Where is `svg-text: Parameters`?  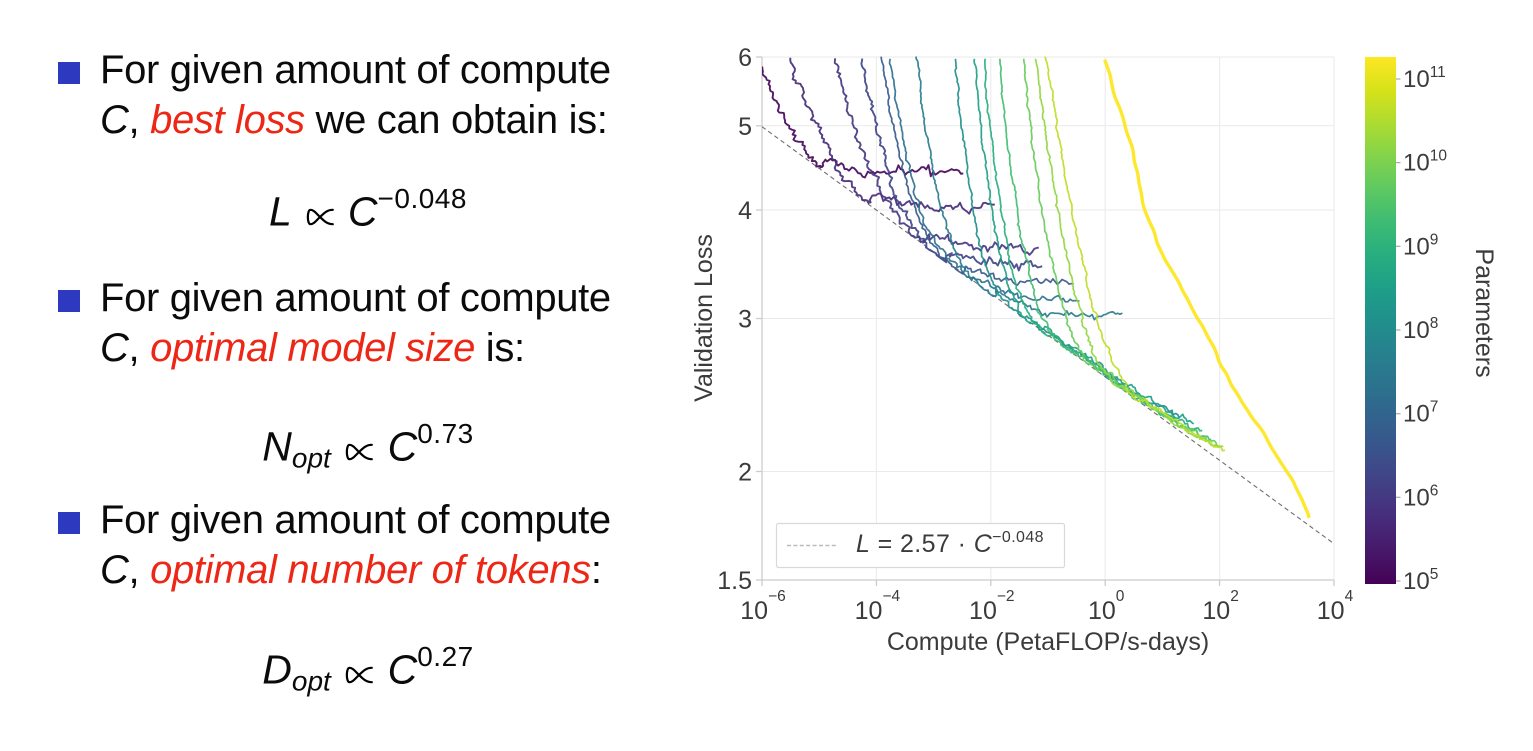 svg-text: Parameters is located at coordinates (1484, 312).